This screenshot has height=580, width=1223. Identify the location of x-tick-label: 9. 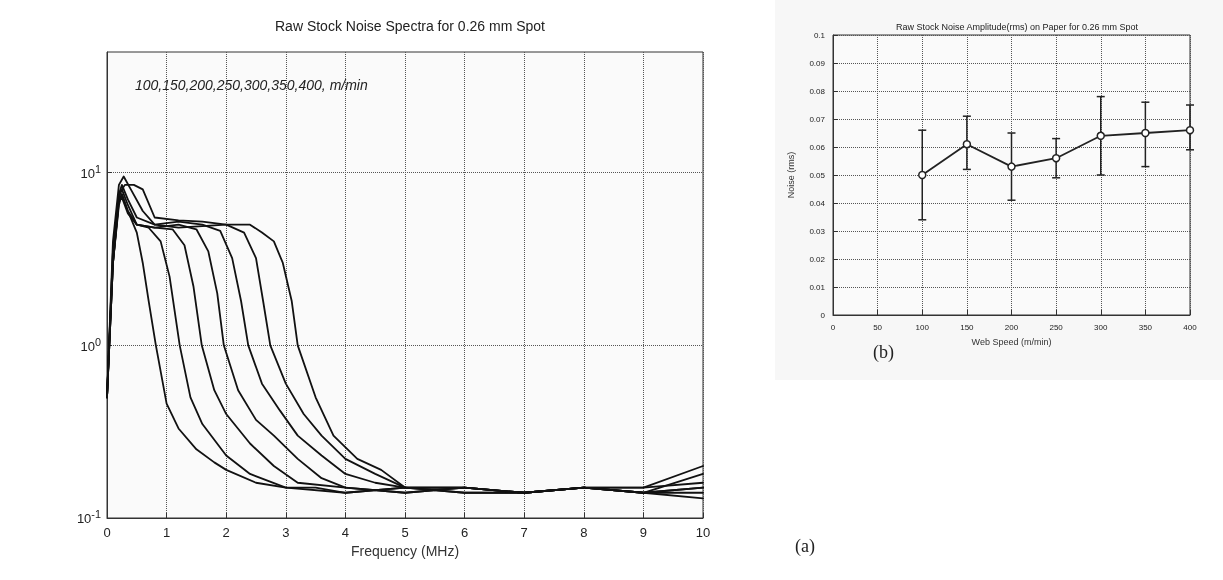
(643, 532).